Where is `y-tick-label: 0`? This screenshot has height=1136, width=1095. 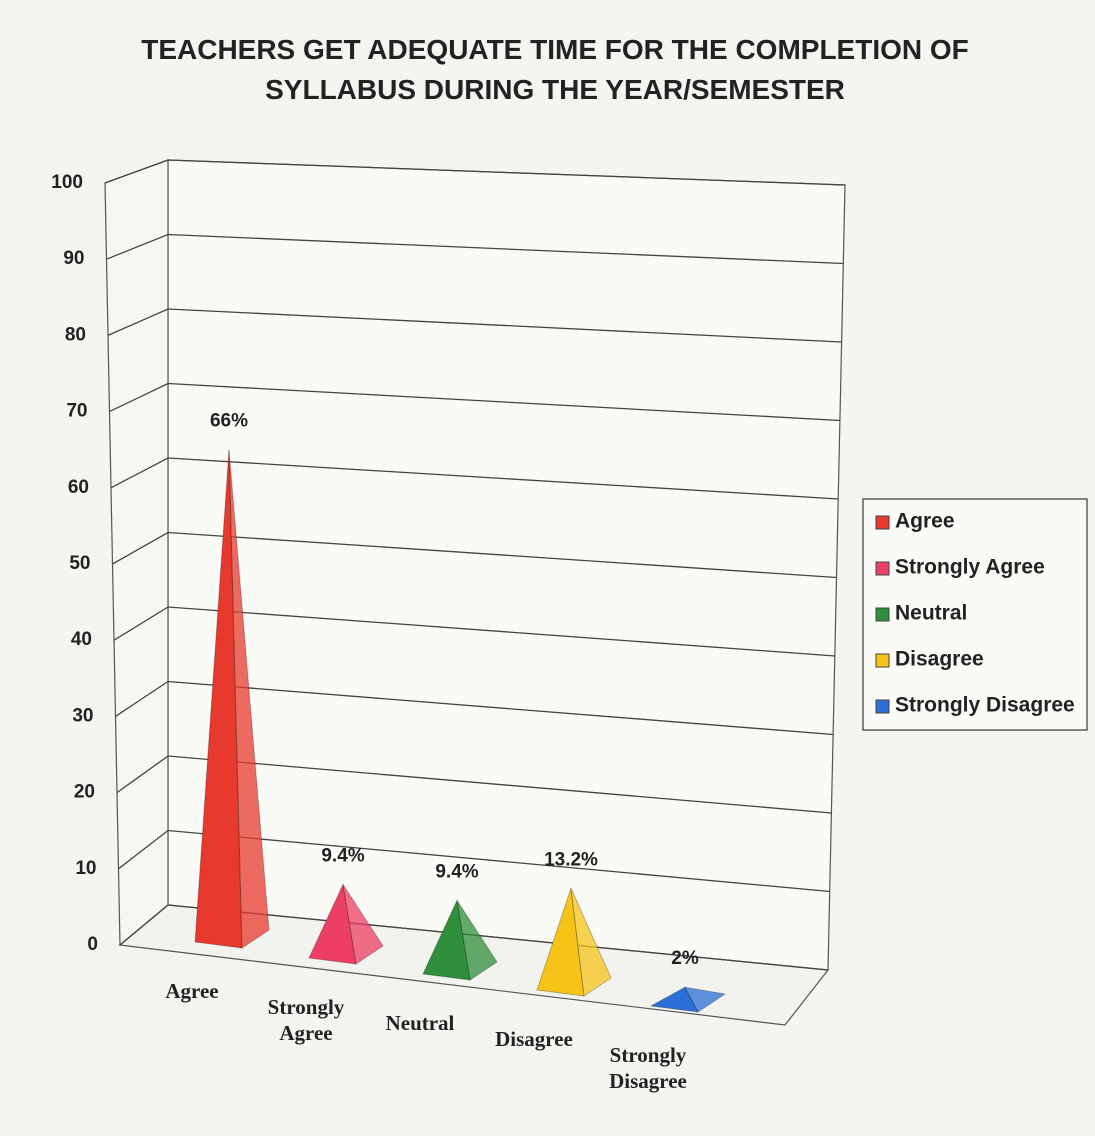
y-tick-label: 0 is located at coordinates (92, 944).